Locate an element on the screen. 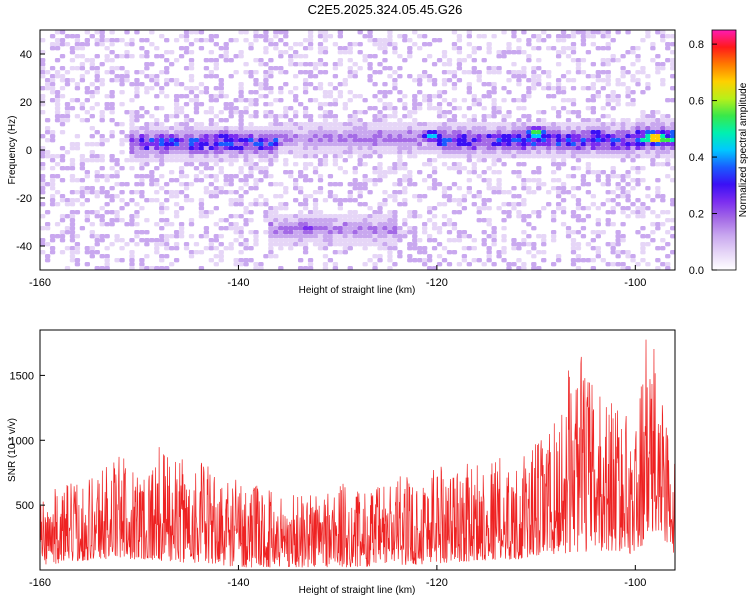 Image resolution: width=750 pixels, height=600 pixels. colorbar-tick-label: 0.8 is located at coordinates (696, 45).